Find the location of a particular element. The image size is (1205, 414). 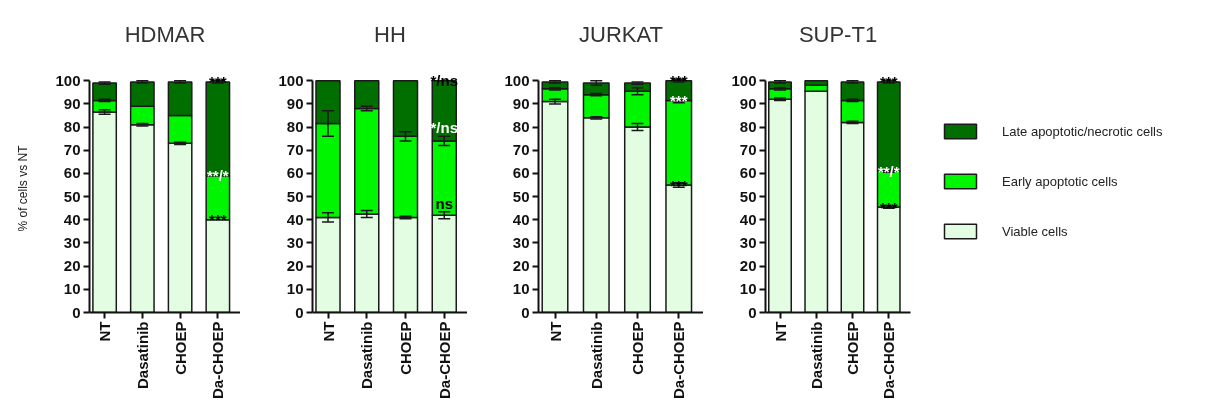

legend-label: Early apoptotic cells is located at coordinates (1060, 181).